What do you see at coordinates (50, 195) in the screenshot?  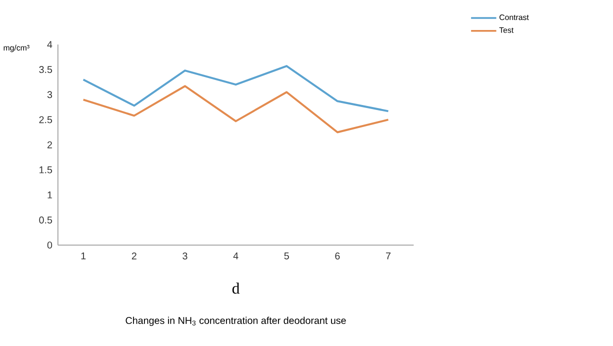 I see `y-tick-label: 1` at bounding box center [50, 195].